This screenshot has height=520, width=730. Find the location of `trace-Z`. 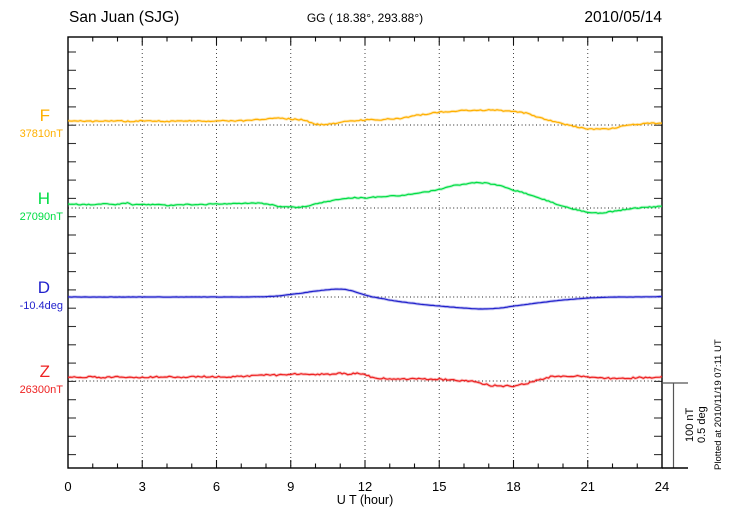

trace-Z is located at coordinates (365, 380).